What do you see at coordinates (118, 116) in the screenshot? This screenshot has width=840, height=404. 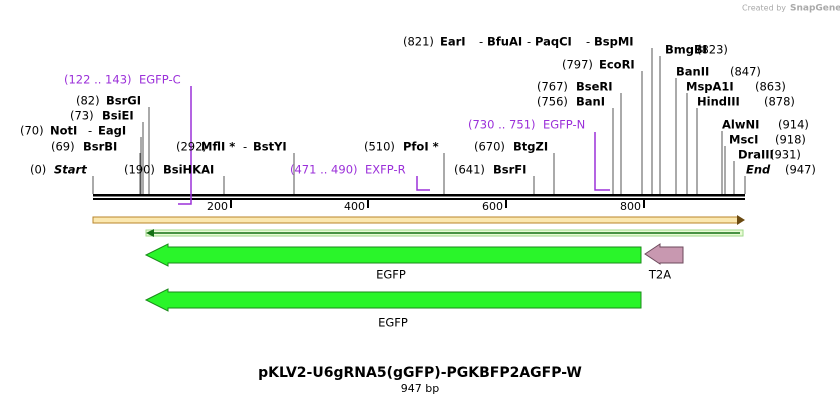 I see `site-name: BsiEI` at bounding box center [118, 116].